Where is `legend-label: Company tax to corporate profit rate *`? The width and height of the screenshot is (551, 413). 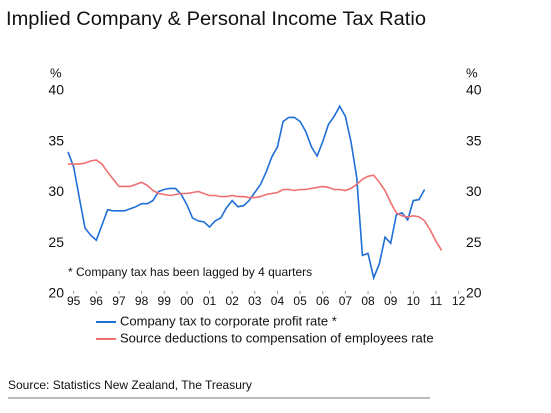
legend-label: Company tax to corporate profit rate * is located at coordinates (228, 320).